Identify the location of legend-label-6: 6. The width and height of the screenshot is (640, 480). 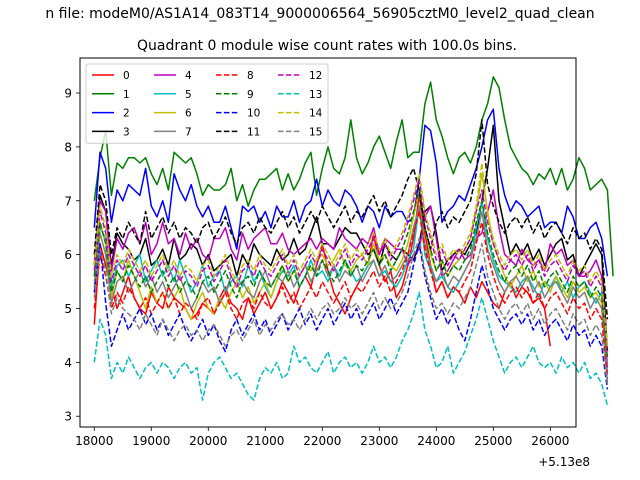
(188, 114).